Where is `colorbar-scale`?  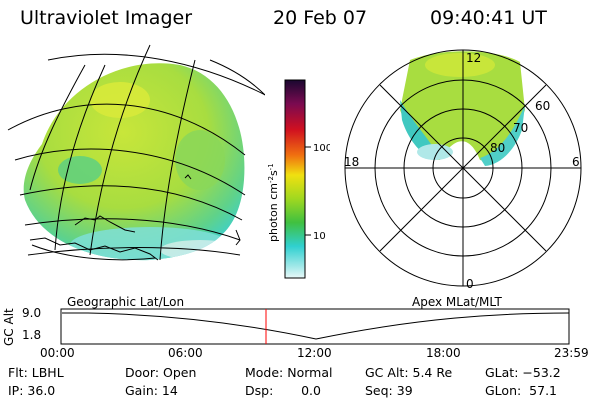
colorbar-scale is located at coordinates (295, 179).